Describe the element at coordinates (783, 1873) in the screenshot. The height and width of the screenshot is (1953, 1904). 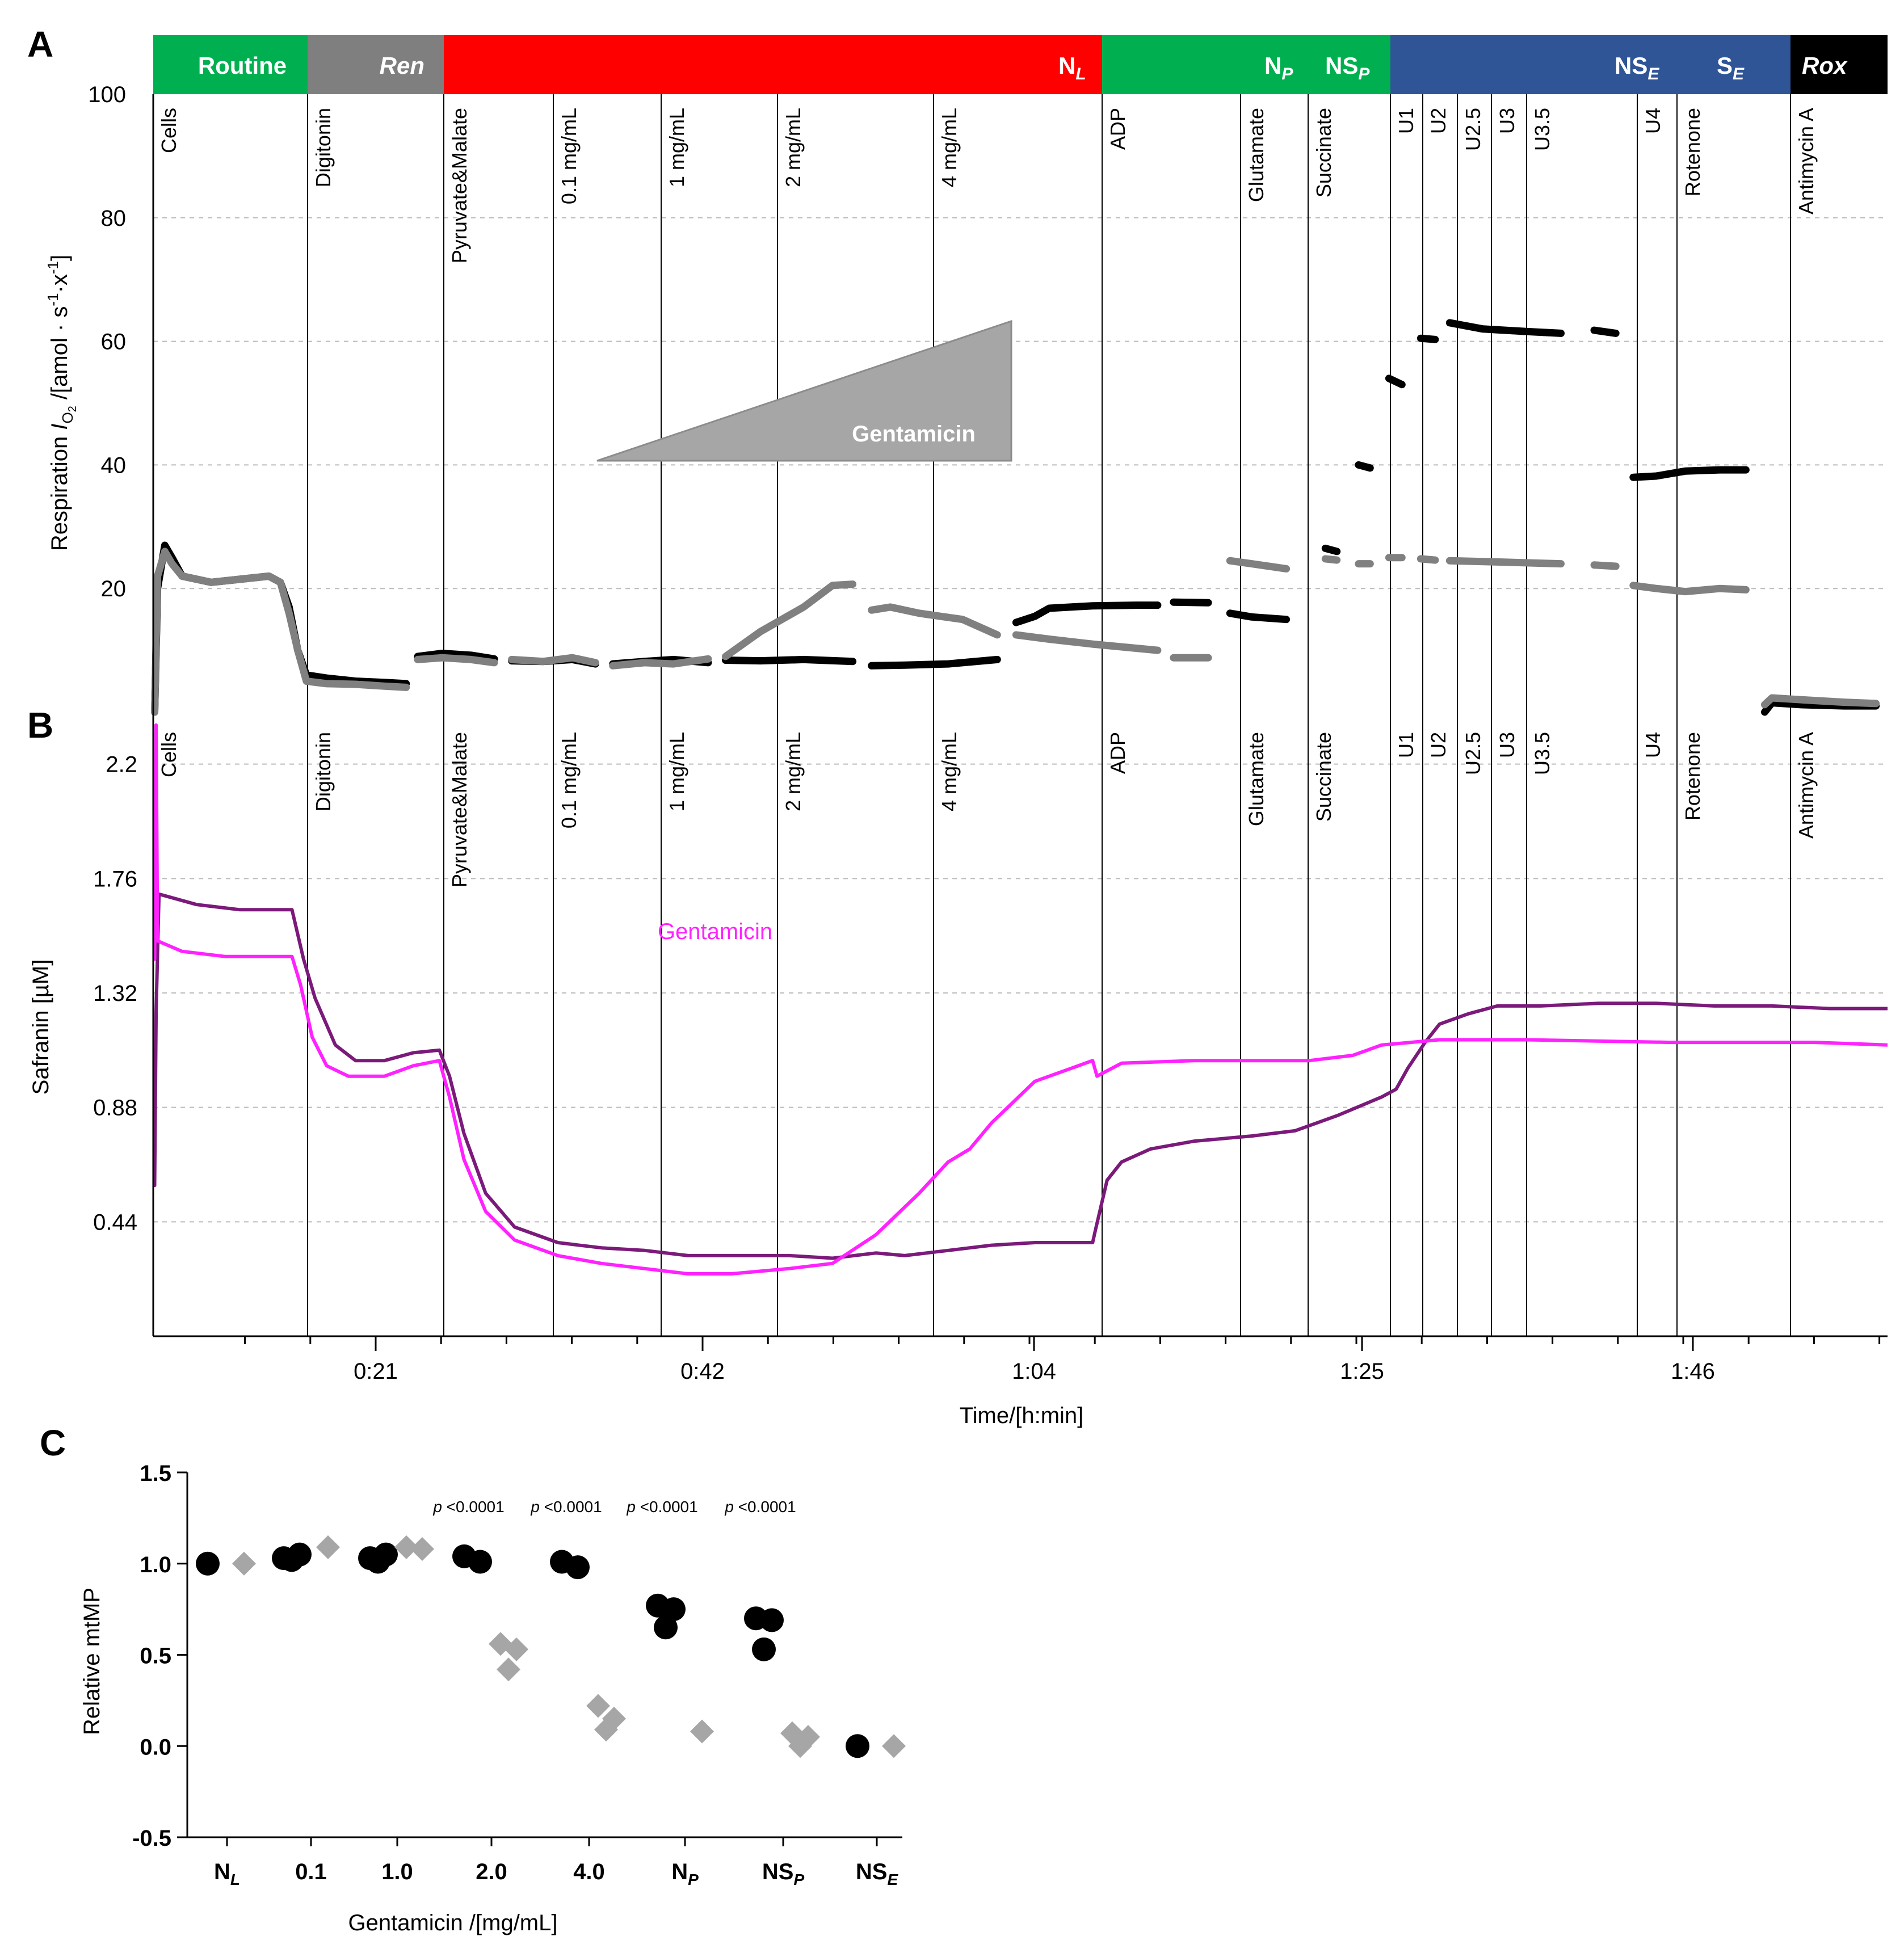
I see `panel-c-x-tick-label: NSP` at that location.